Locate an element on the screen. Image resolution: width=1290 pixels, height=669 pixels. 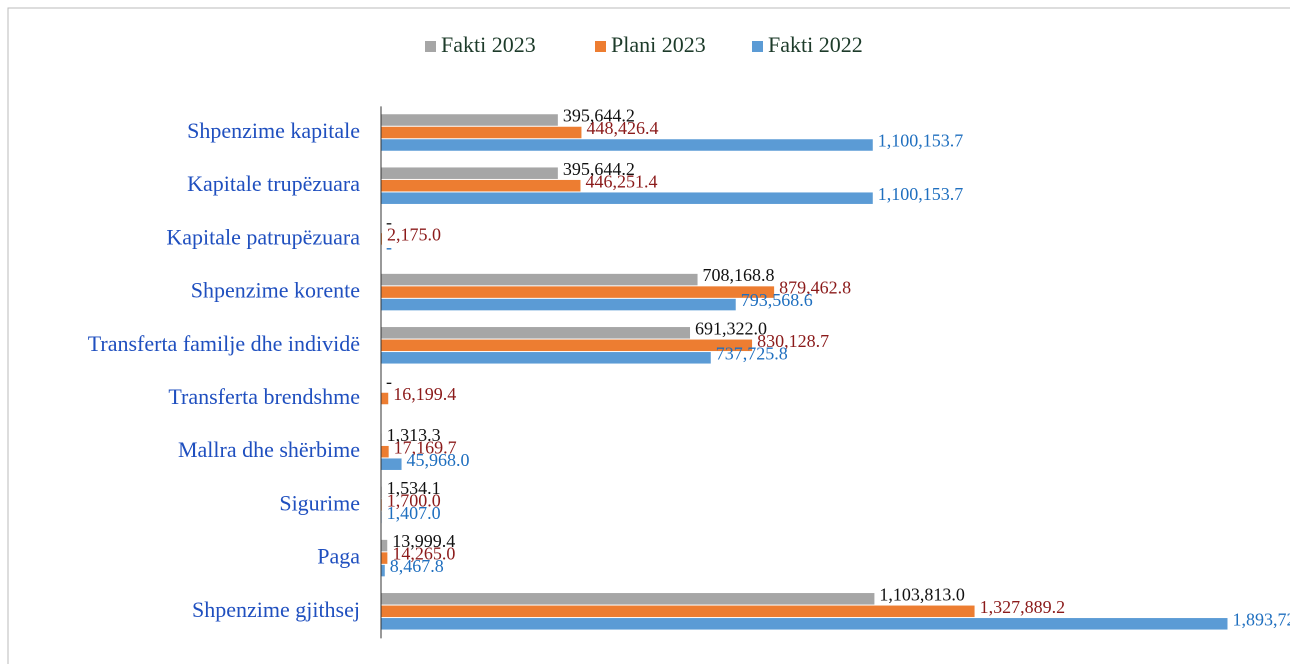
data-label: 830,128.7 is located at coordinates (793, 341).